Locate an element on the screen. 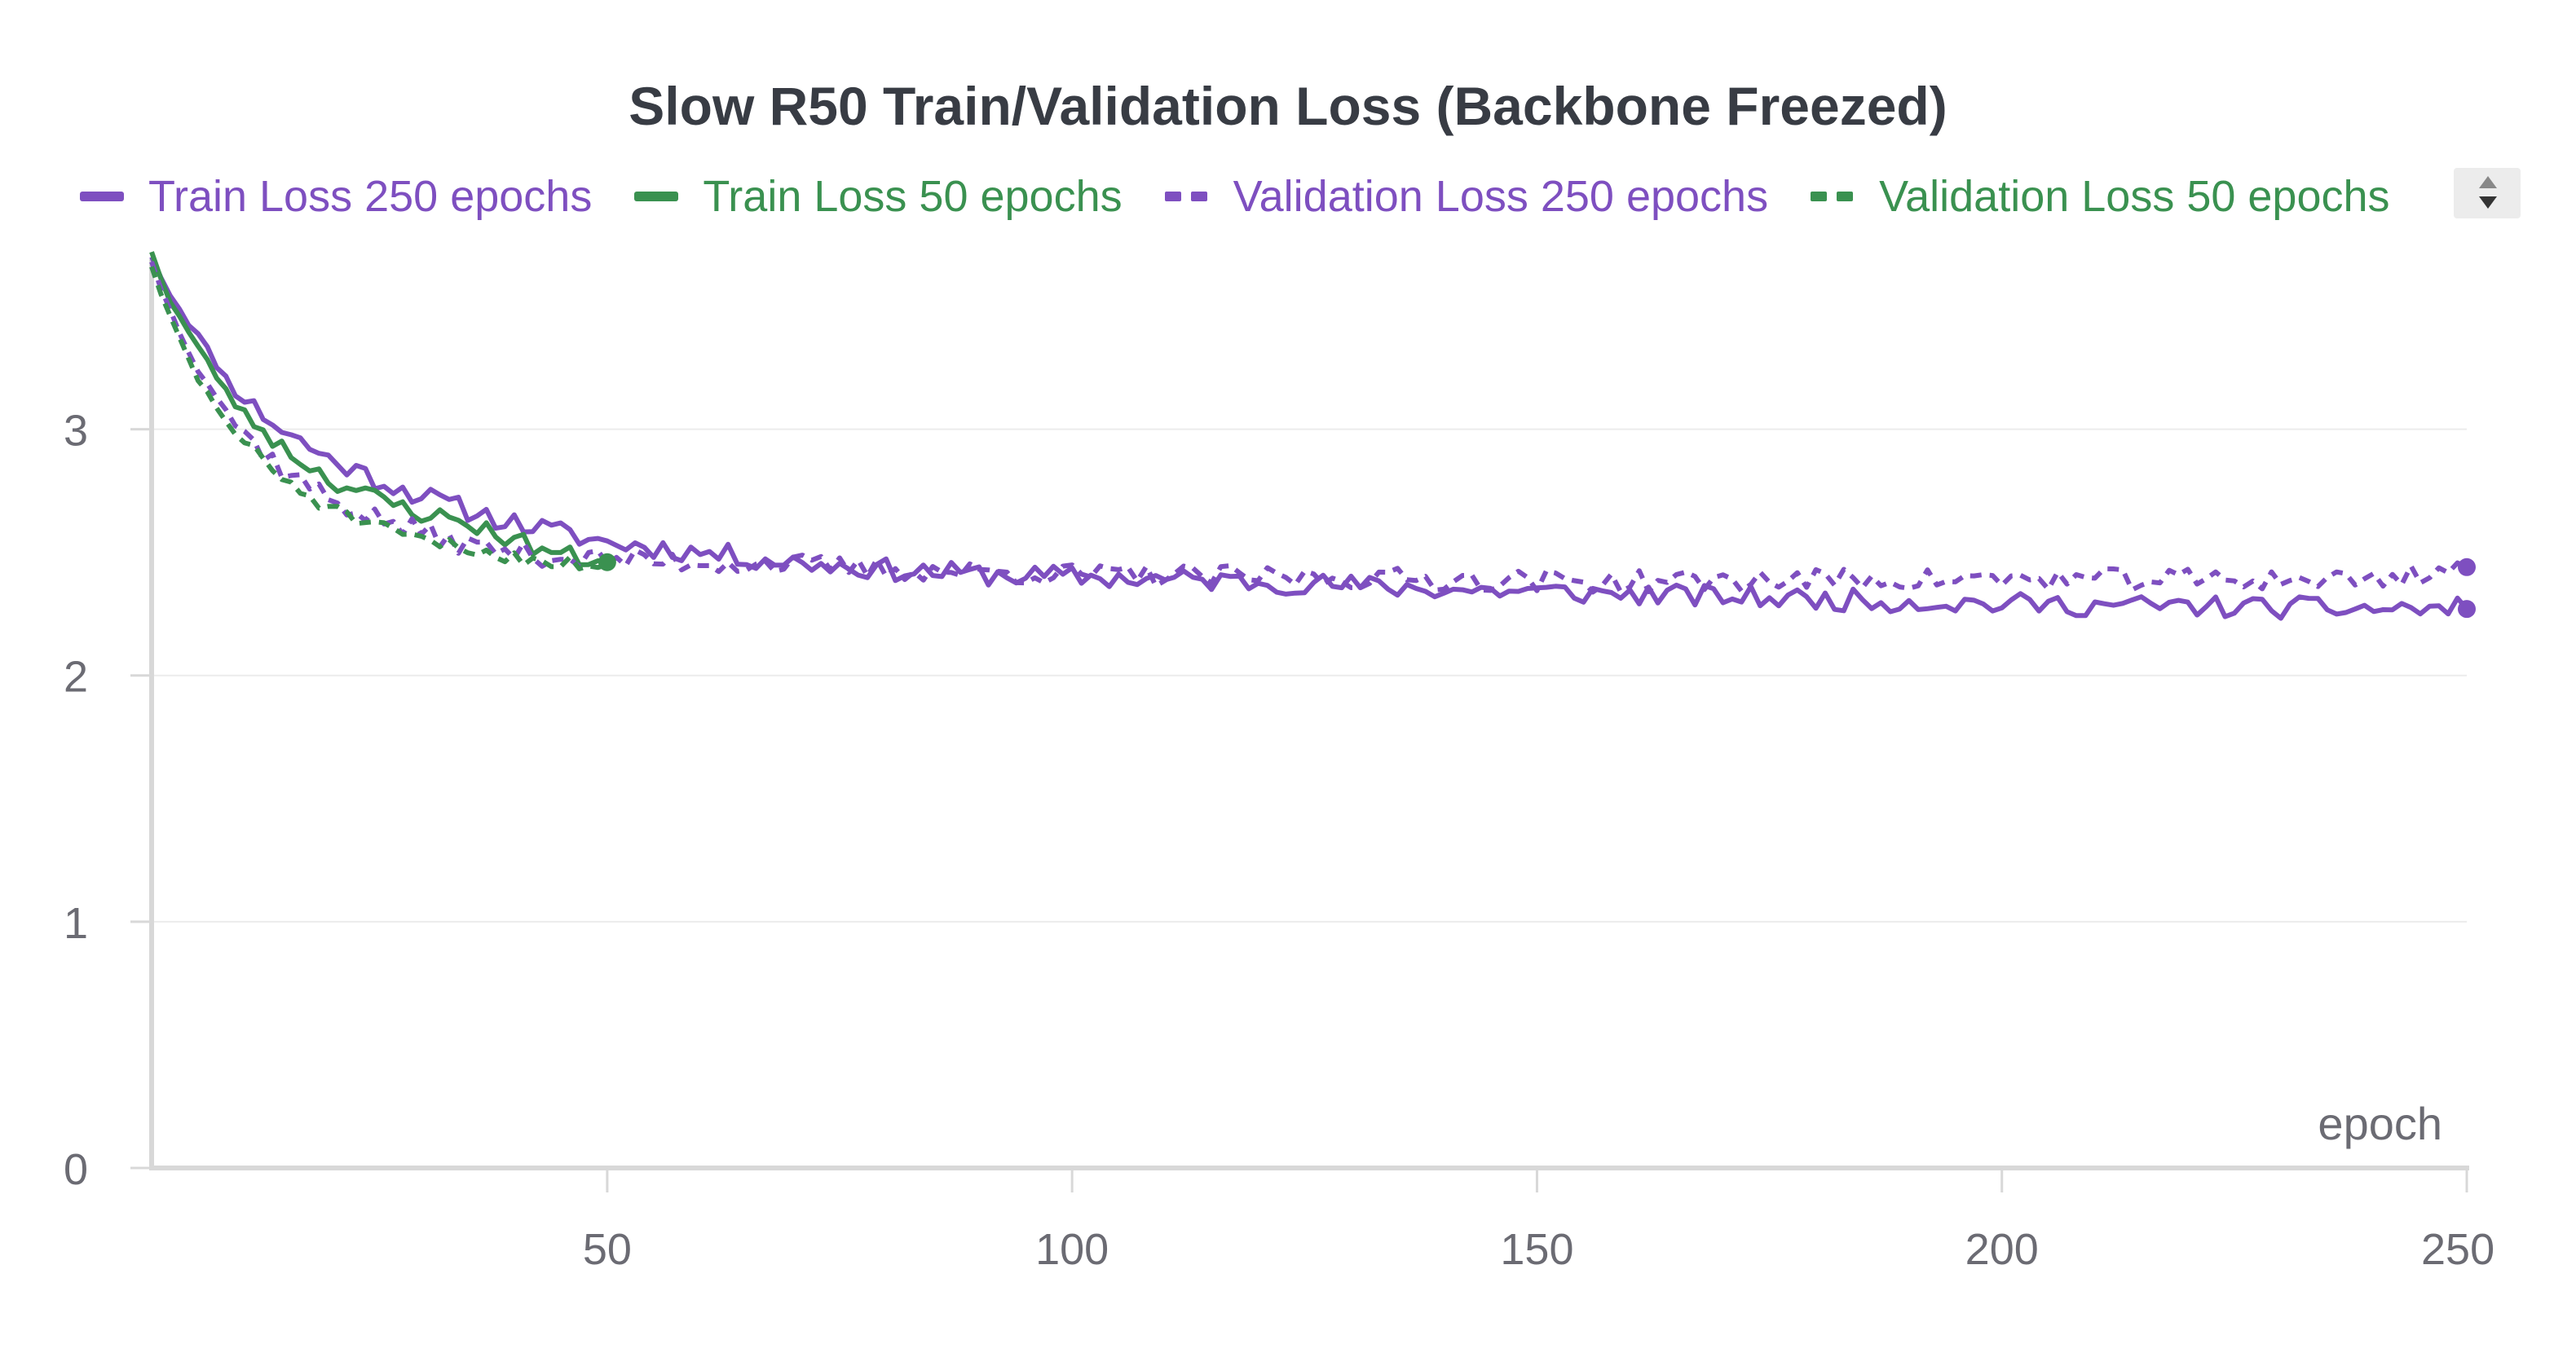 The height and width of the screenshot is (1353, 2576). legend-scroll-button is located at coordinates (2487, 193).